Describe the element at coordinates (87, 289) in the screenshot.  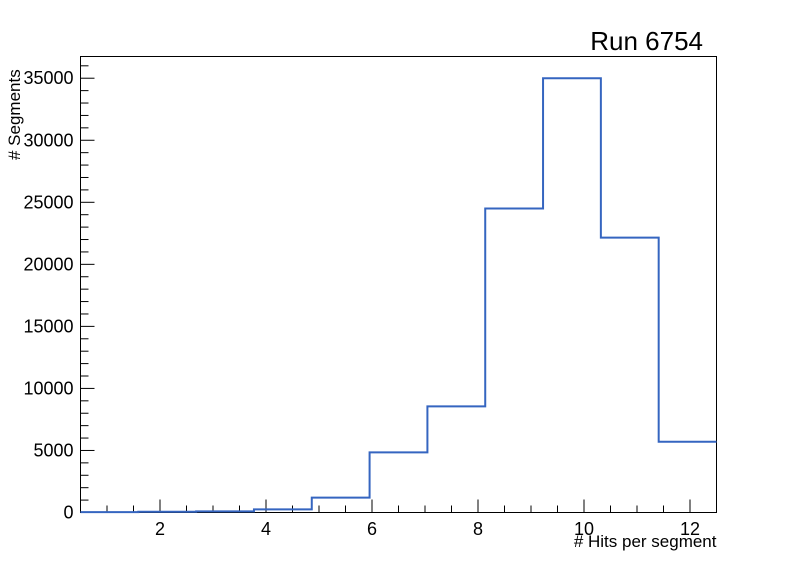
I see `y-axis-ticks` at that location.